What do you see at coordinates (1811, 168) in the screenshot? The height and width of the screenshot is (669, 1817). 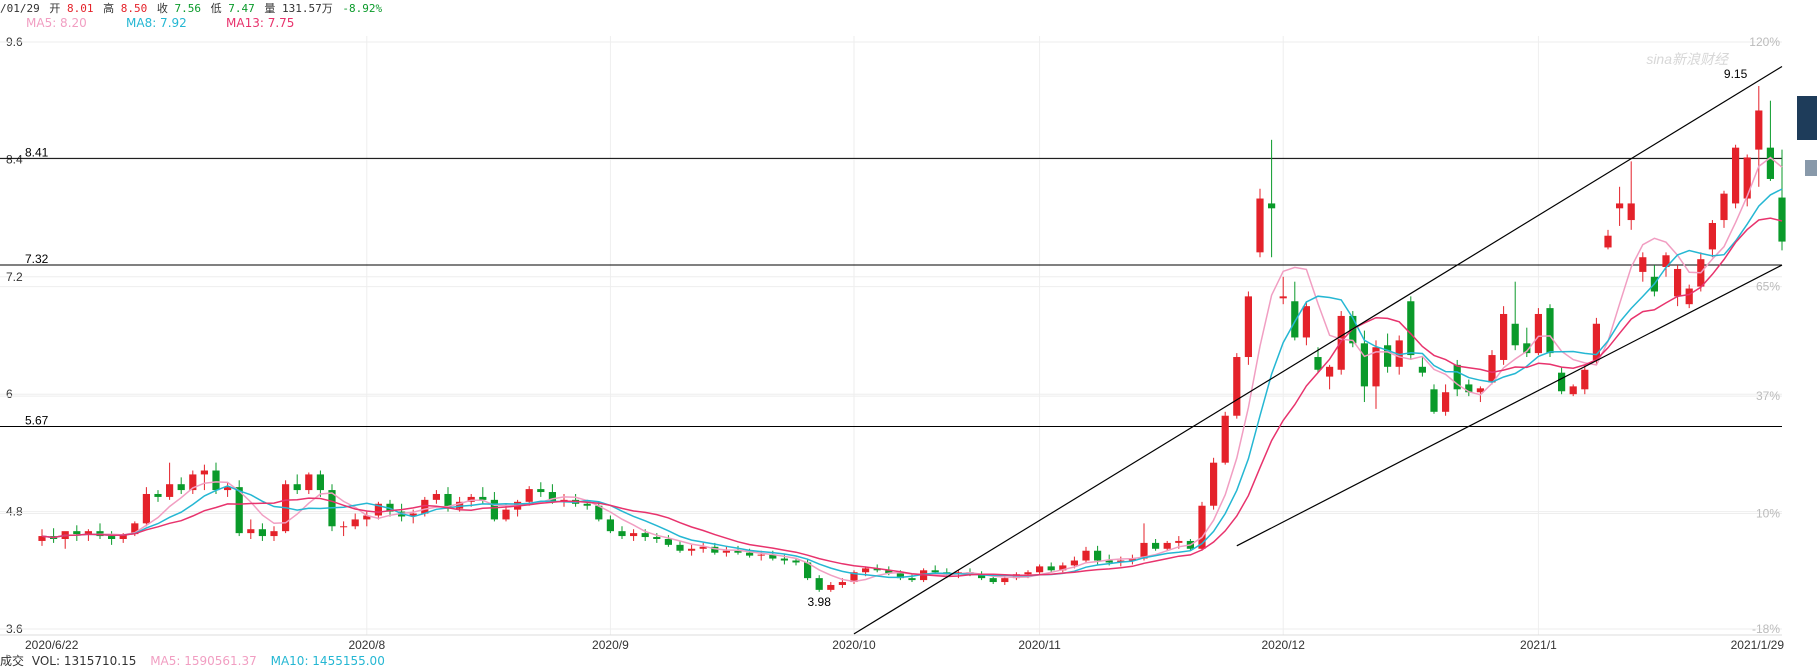 I see `side-panel-tab-small` at bounding box center [1811, 168].